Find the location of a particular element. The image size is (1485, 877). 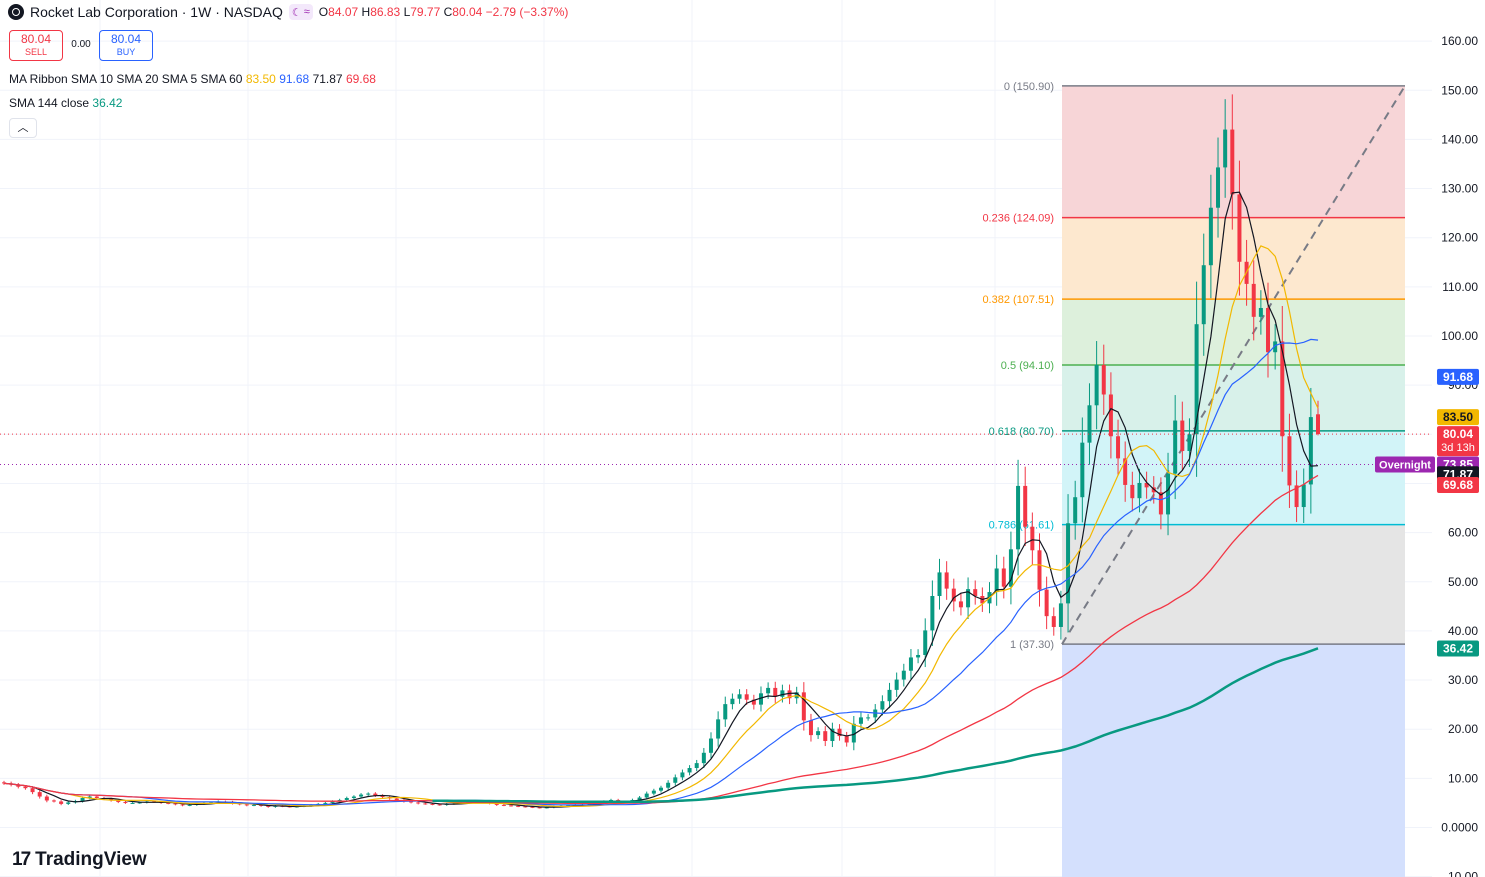

tradingview-logo-icon: 17 is located at coordinates (21, 859).